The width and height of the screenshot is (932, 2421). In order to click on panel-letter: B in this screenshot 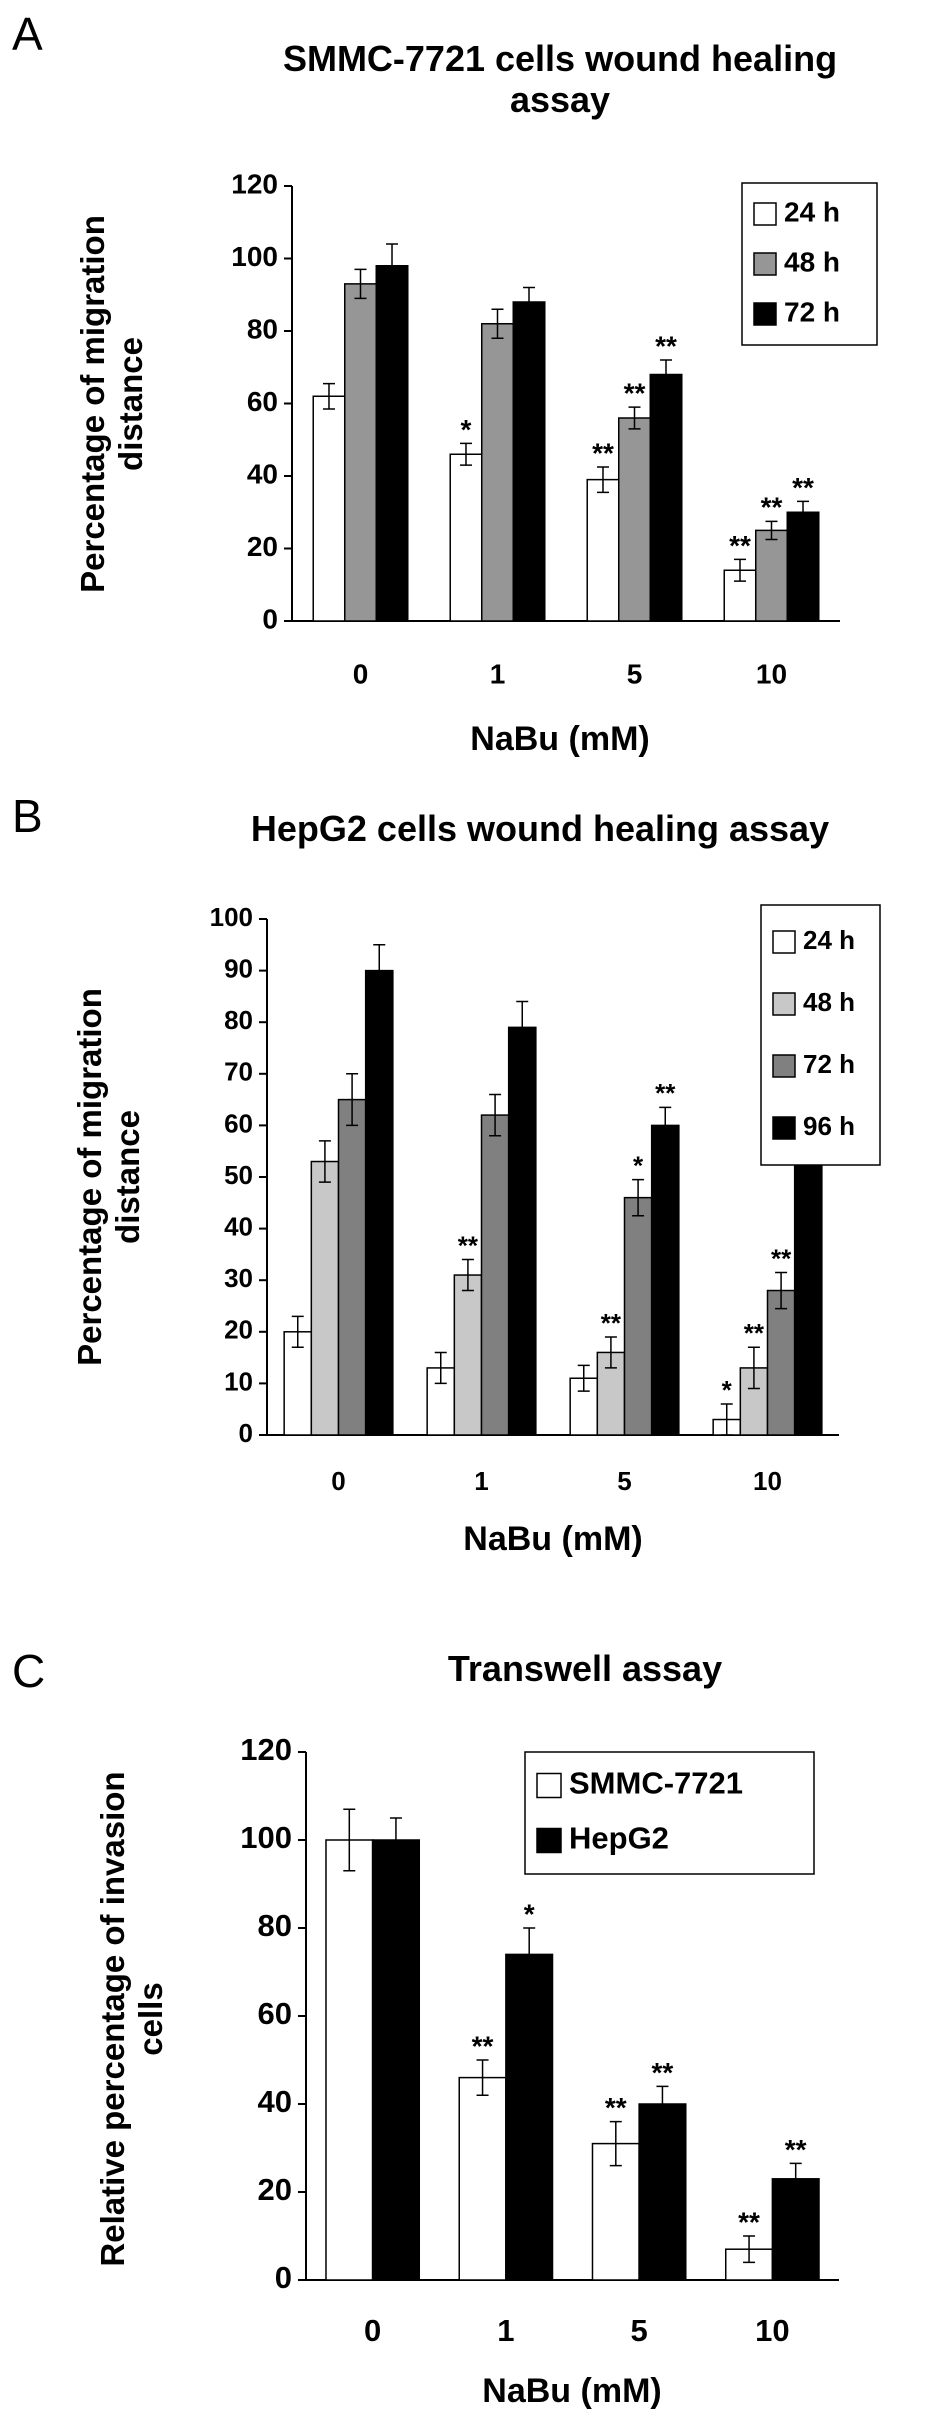, I will do `click(27, 816)`.